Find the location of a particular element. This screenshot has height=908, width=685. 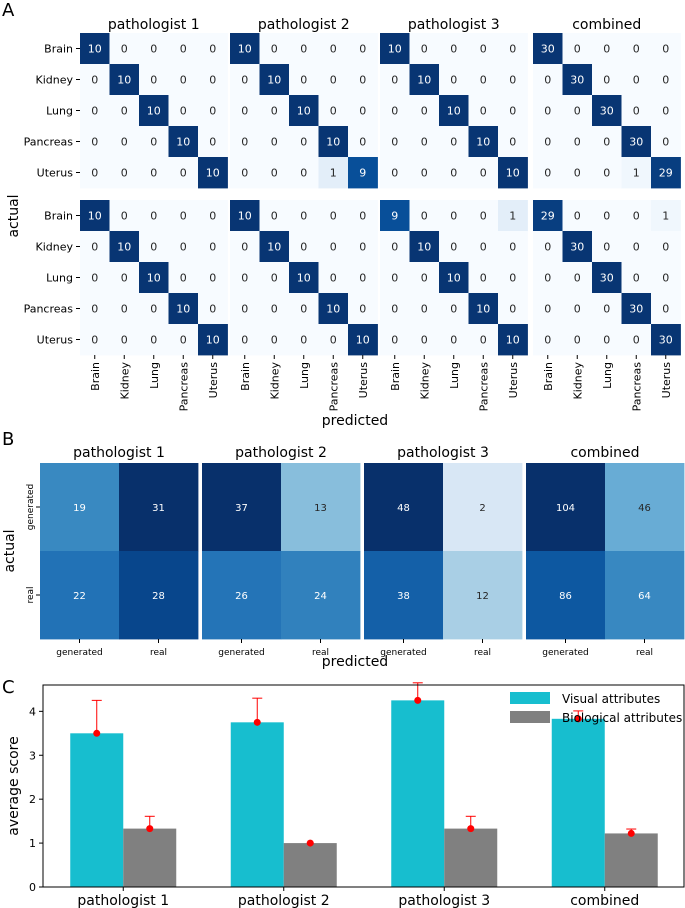

panel-a-col-label: Brain is located at coordinates (95, 376).